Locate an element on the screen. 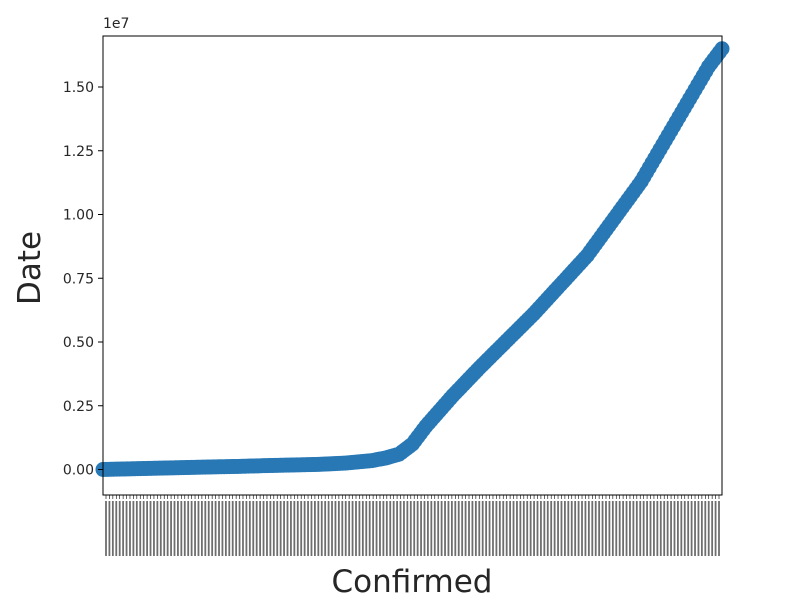 This screenshot has height=615, width=802. y-axis: 0.00 0.25 0.50 0.75 1.00 1.25 1.50 is located at coordinates (83, 279).